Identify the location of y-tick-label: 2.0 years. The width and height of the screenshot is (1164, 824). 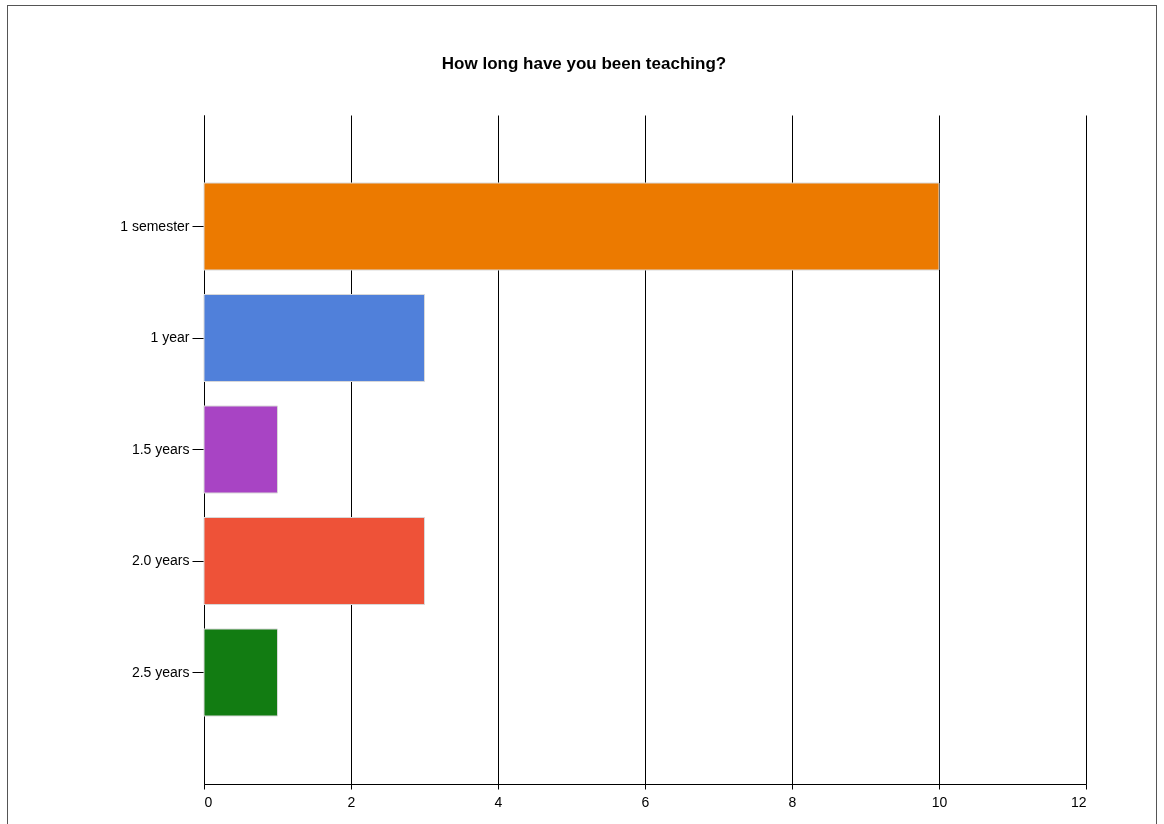
(160, 560).